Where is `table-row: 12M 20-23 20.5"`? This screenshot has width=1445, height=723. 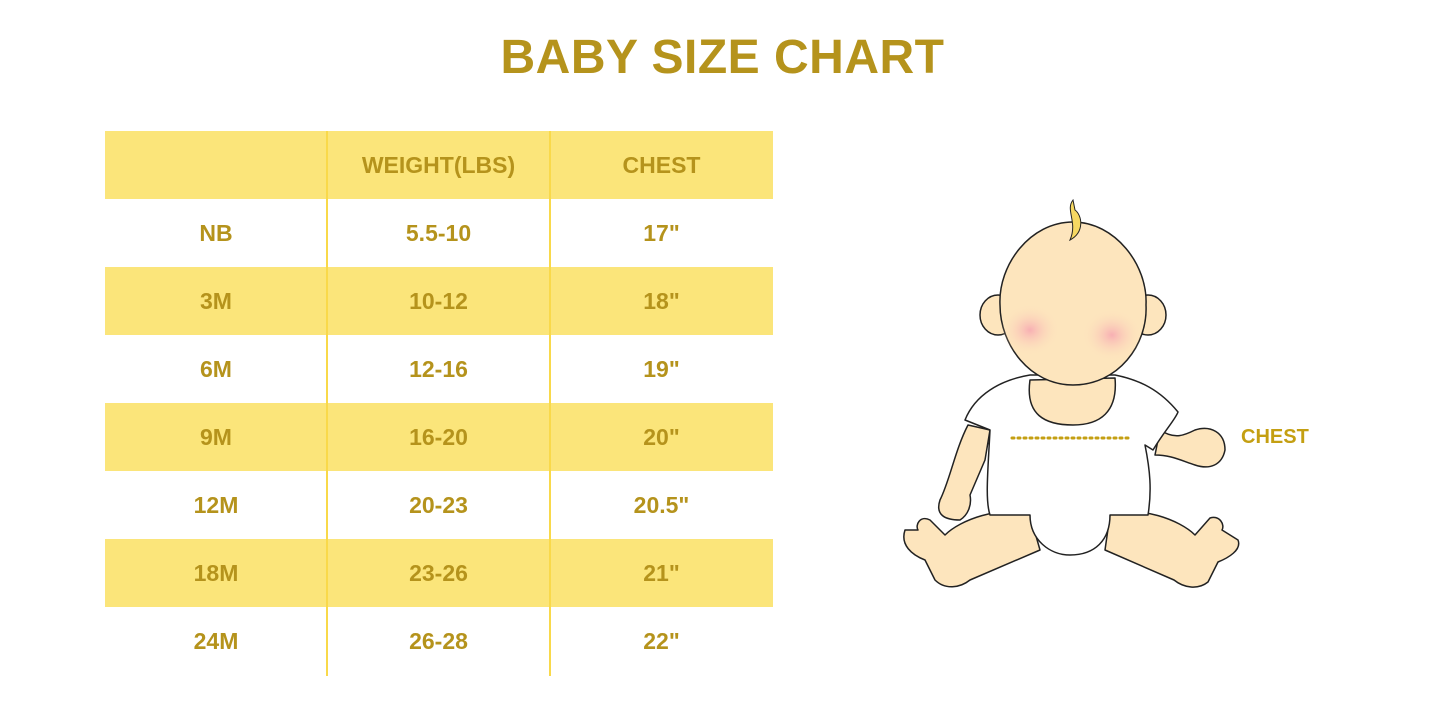 table-row: 12M 20-23 20.5" is located at coordinates (439, 505).